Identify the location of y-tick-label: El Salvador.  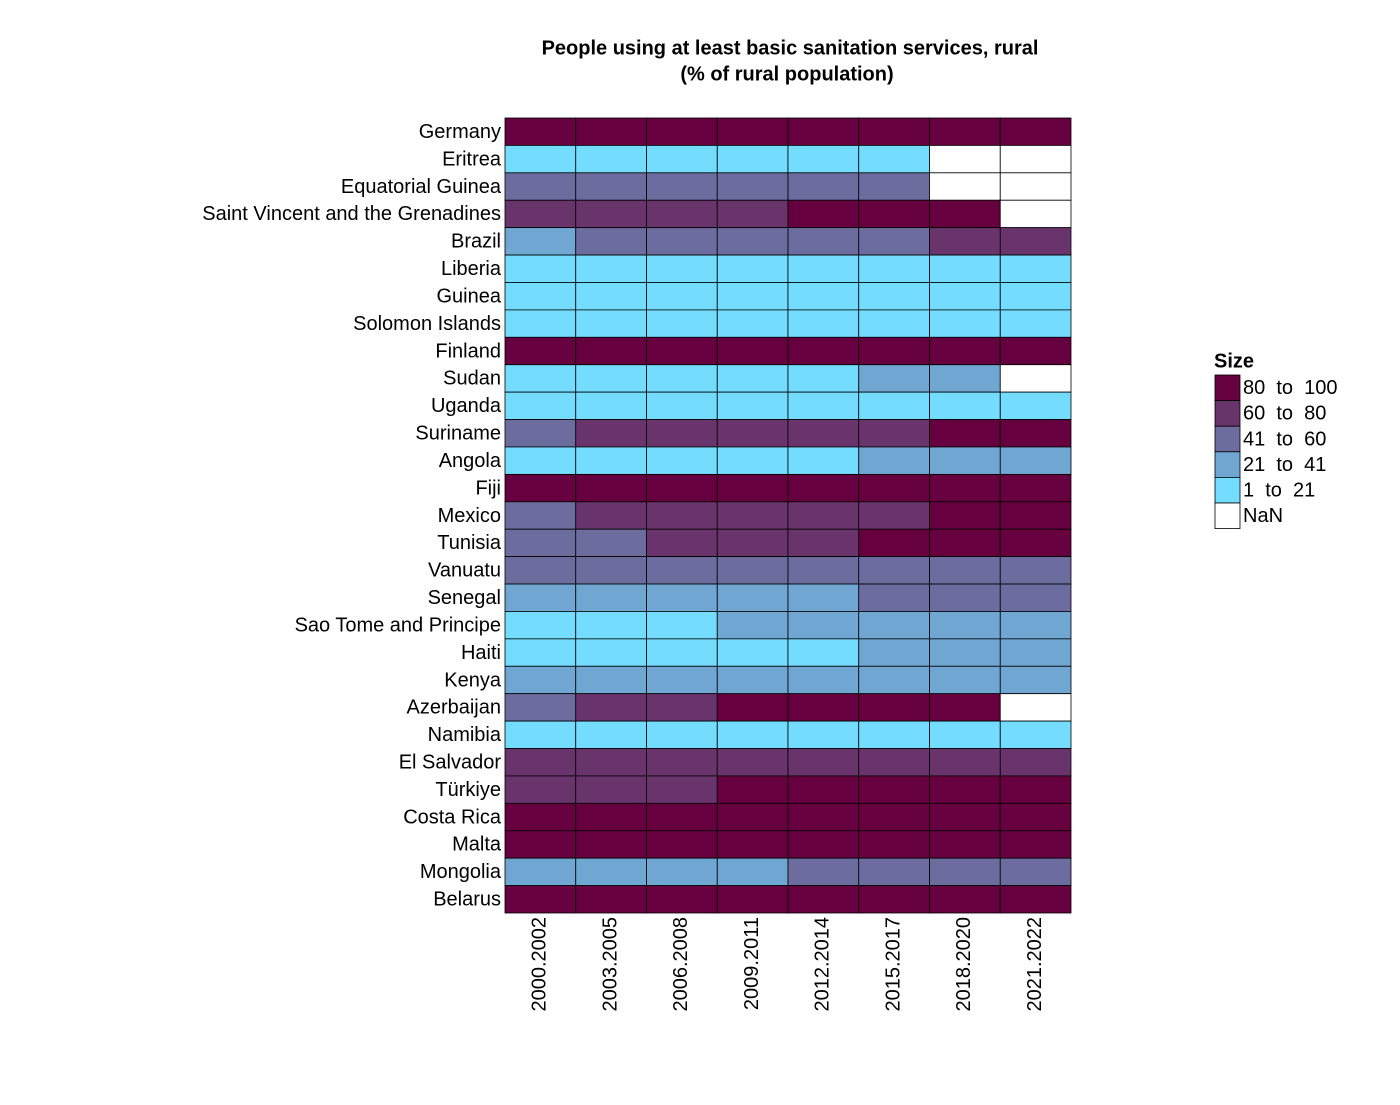
(450, 763).